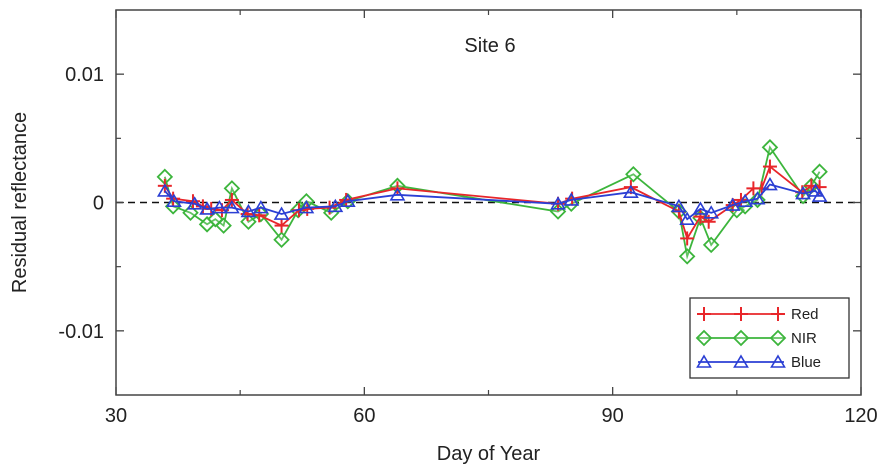 The height and width of the screenshot is (470, 894). What do you see at coordinates (804, 338) in the screenshot?
I see `legend-label: NIR` at bounding box center [804, 338].